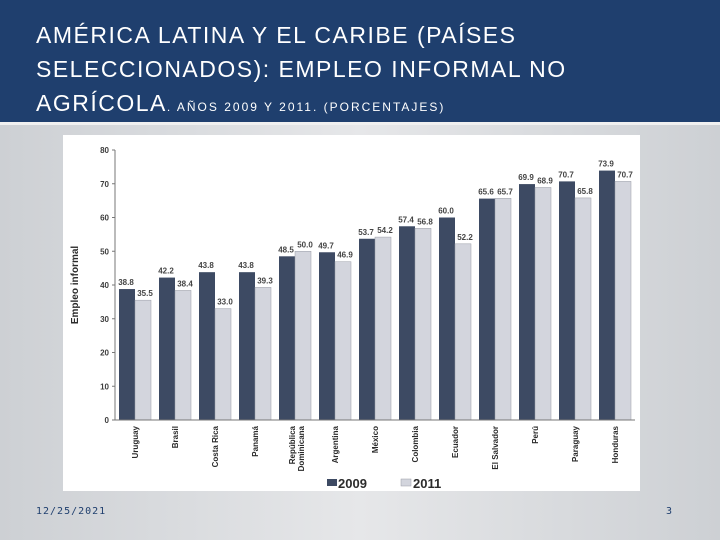 This screenshot has width=720, height=540. Describe the element at coordinates (104, 353) in the screenshot. I see `y-tick-label: 20` at that location.